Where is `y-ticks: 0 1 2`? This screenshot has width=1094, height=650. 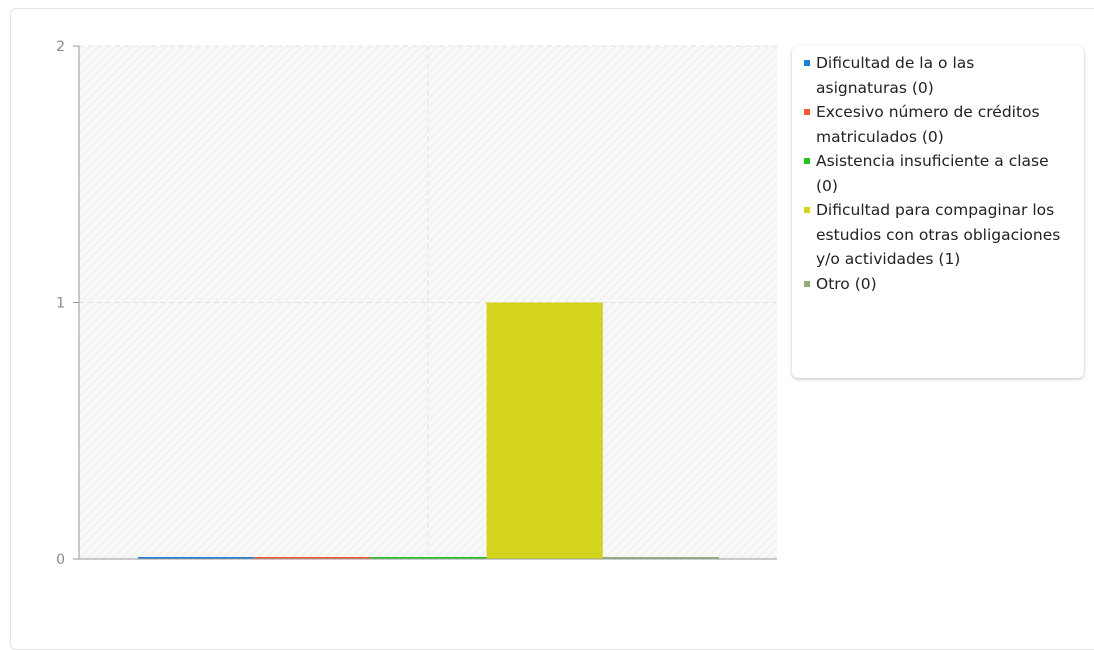 y-ticks: 0 1 2 is located at coordinates (67, 303).